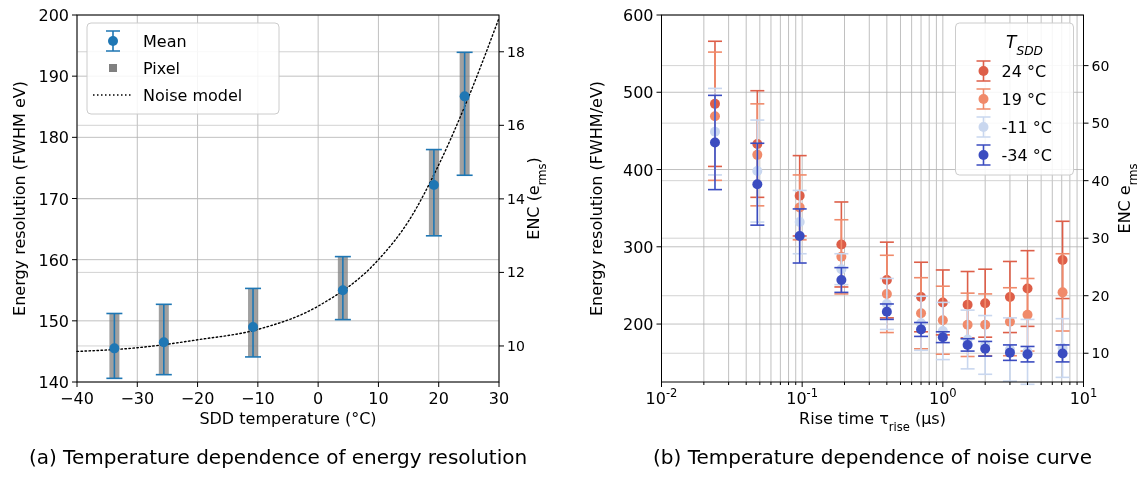  Describe the element at coordinates (516, 272) in the screenshot. I see `y2-tick-label: 12` at that location.